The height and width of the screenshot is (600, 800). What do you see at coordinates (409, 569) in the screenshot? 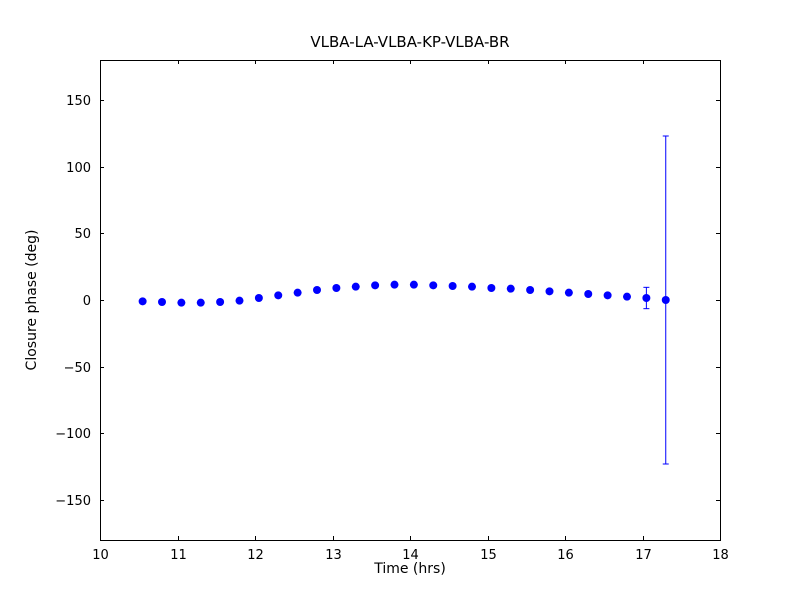
I see `x-axis-label: Time (hrs)` at bounding box center [409, 569].